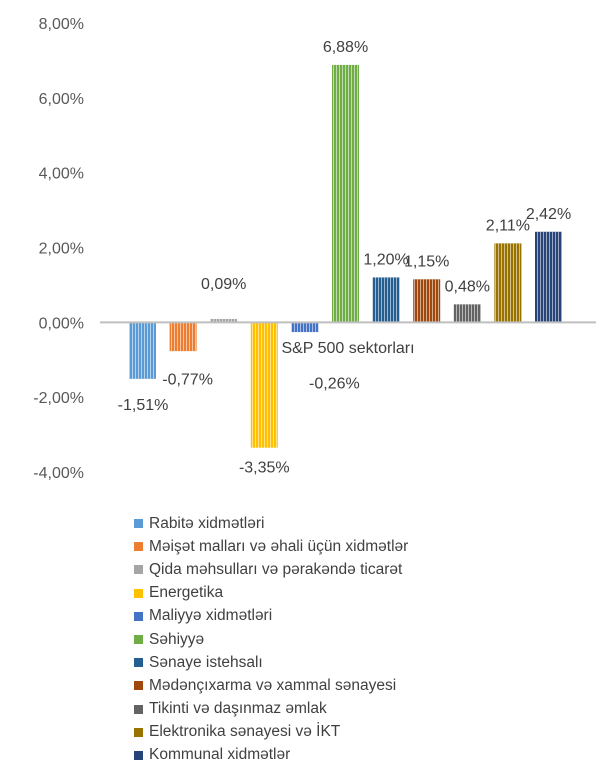 The image size is (603, 774). What do you see at coordinates (58, 398) in the screenshot?
I see `y-tick-label: -2,00%` at bounding box center [58, 398].